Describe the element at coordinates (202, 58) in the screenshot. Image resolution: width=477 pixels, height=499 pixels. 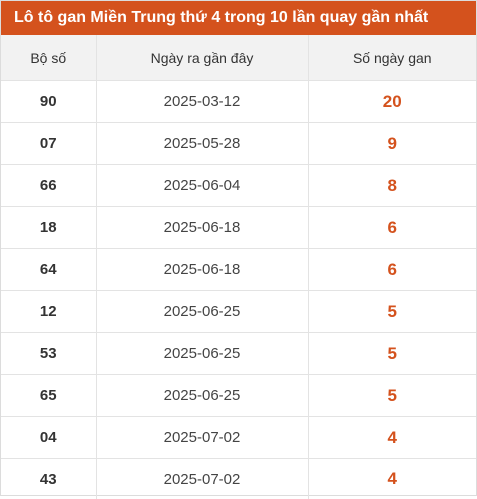
I see `column-header-date: Ngày ra gần đây` at that location.